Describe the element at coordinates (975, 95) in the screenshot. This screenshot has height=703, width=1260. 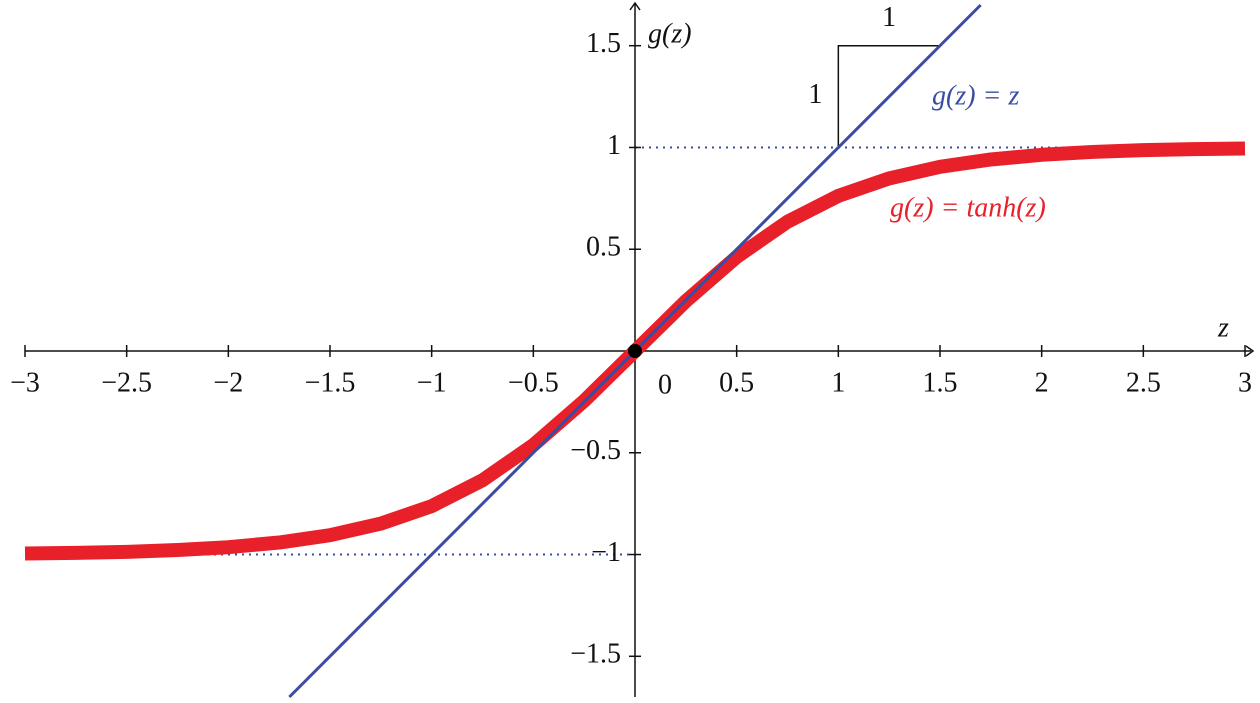
I see `legend-linear: g(z) = z` at that location.